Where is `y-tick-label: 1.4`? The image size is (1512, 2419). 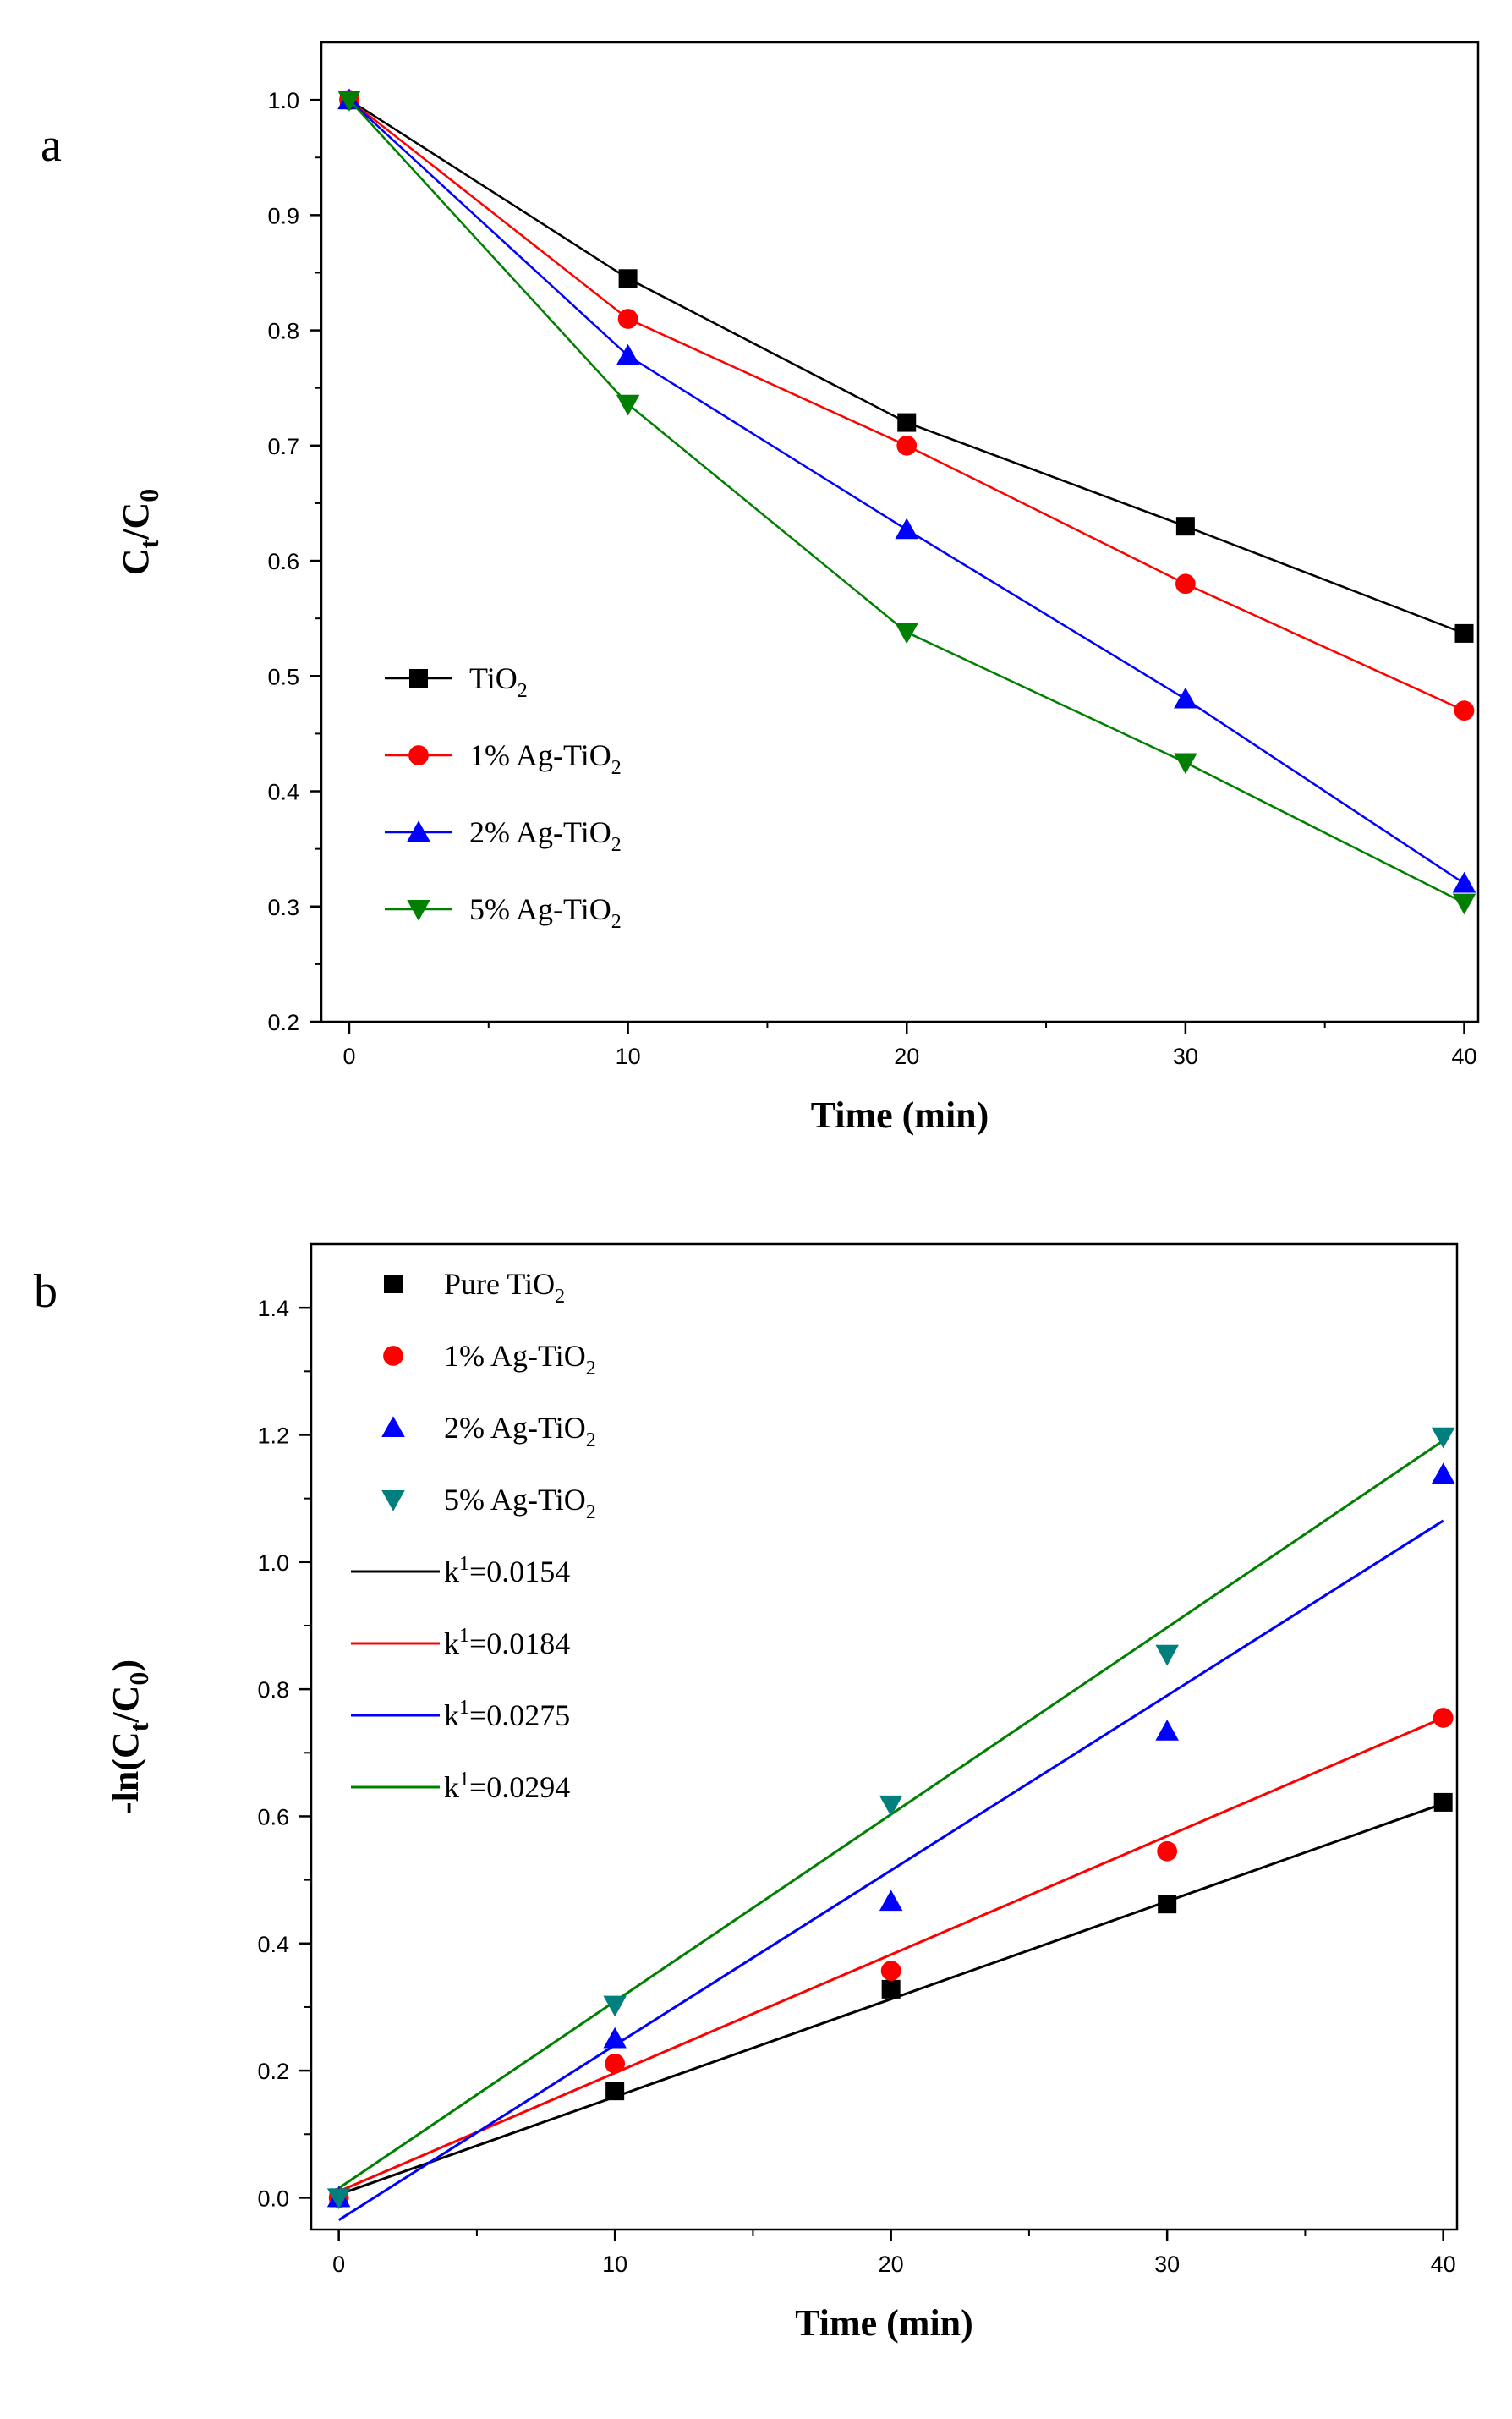 y-tick-label: 1.4 is located at coordinates (273, 1309).